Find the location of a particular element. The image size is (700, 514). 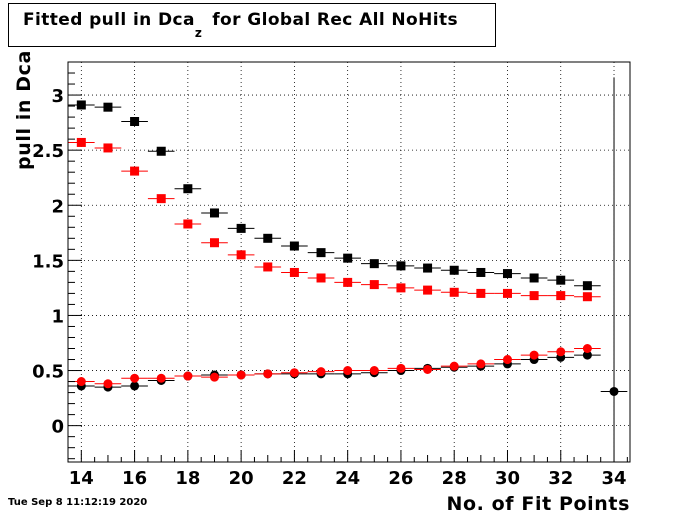

timestamp: Tue Sep 8 11:12:19 2020 is located at coordinates (78, 502).